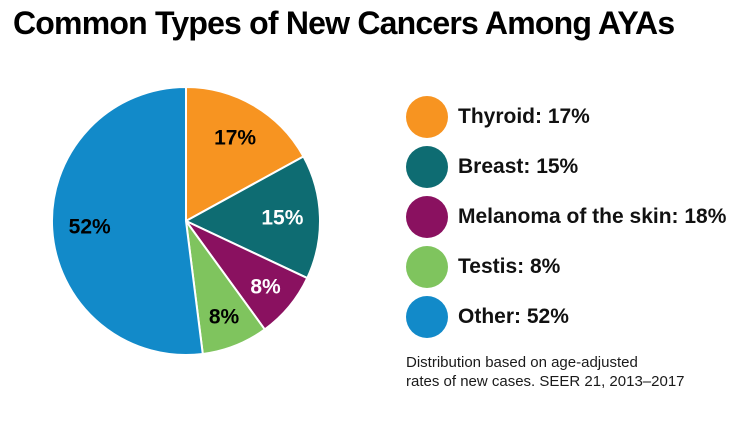 The width and height of the screenshot is (739, 430). Describe the element at coordinates (509, 266) in the screenshot. I see `legend-label: Testis: 8%` at that location.